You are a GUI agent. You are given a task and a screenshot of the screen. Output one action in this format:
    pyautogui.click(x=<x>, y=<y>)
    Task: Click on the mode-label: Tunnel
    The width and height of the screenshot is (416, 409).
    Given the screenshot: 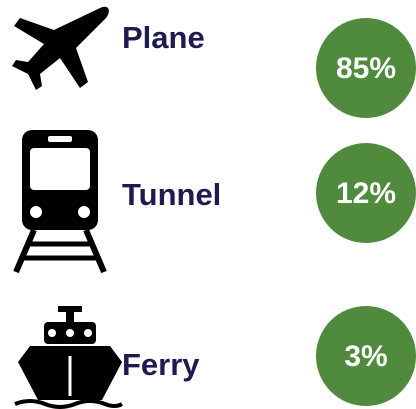 What is the action you would take?
    pyautogui.click(x=171, y=194)
    